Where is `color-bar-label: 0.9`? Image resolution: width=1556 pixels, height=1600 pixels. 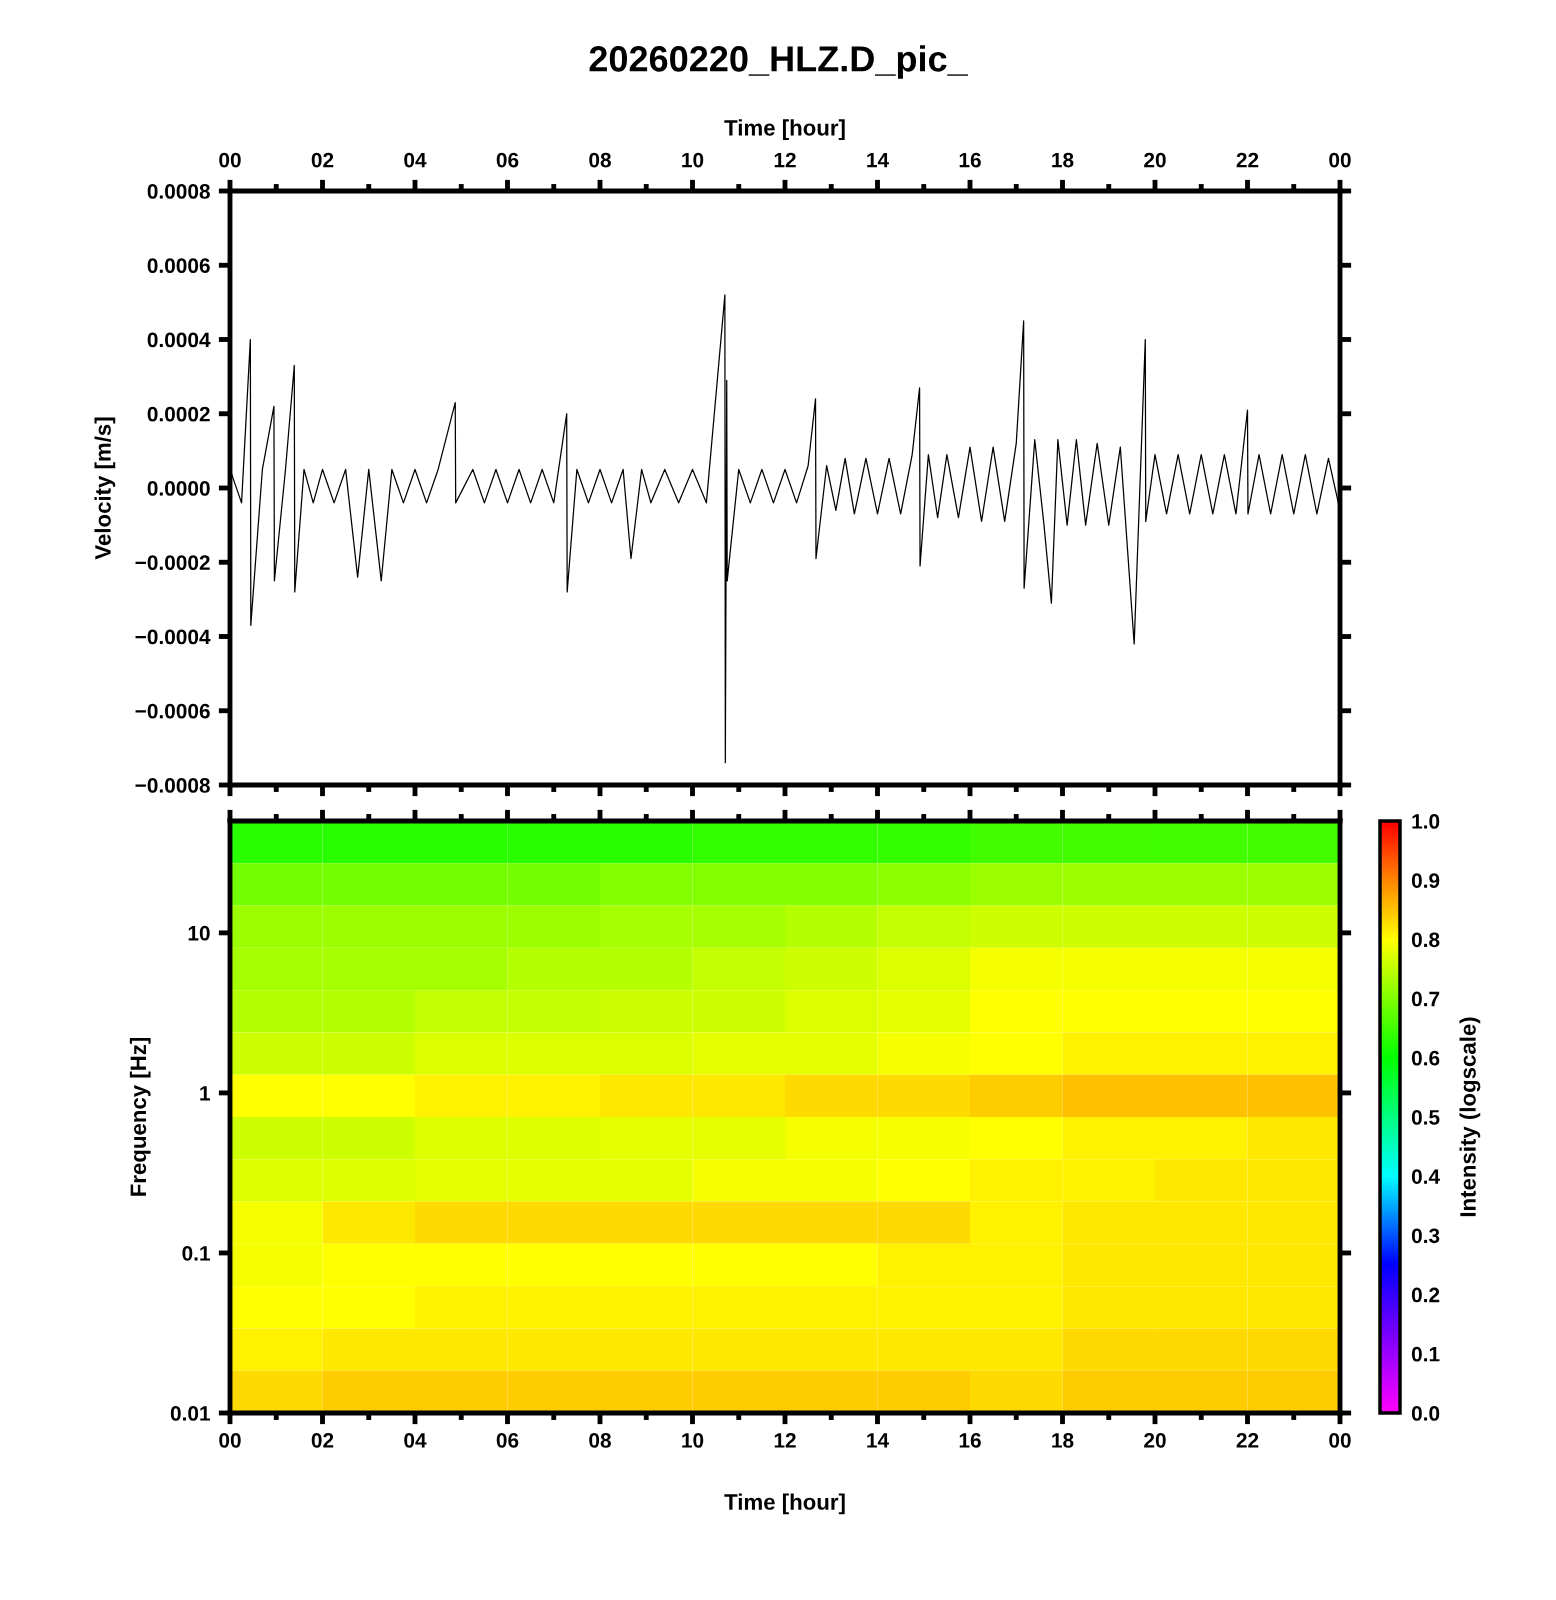 color-bar-label: 0.9 is located at coordinates (1425, 880).